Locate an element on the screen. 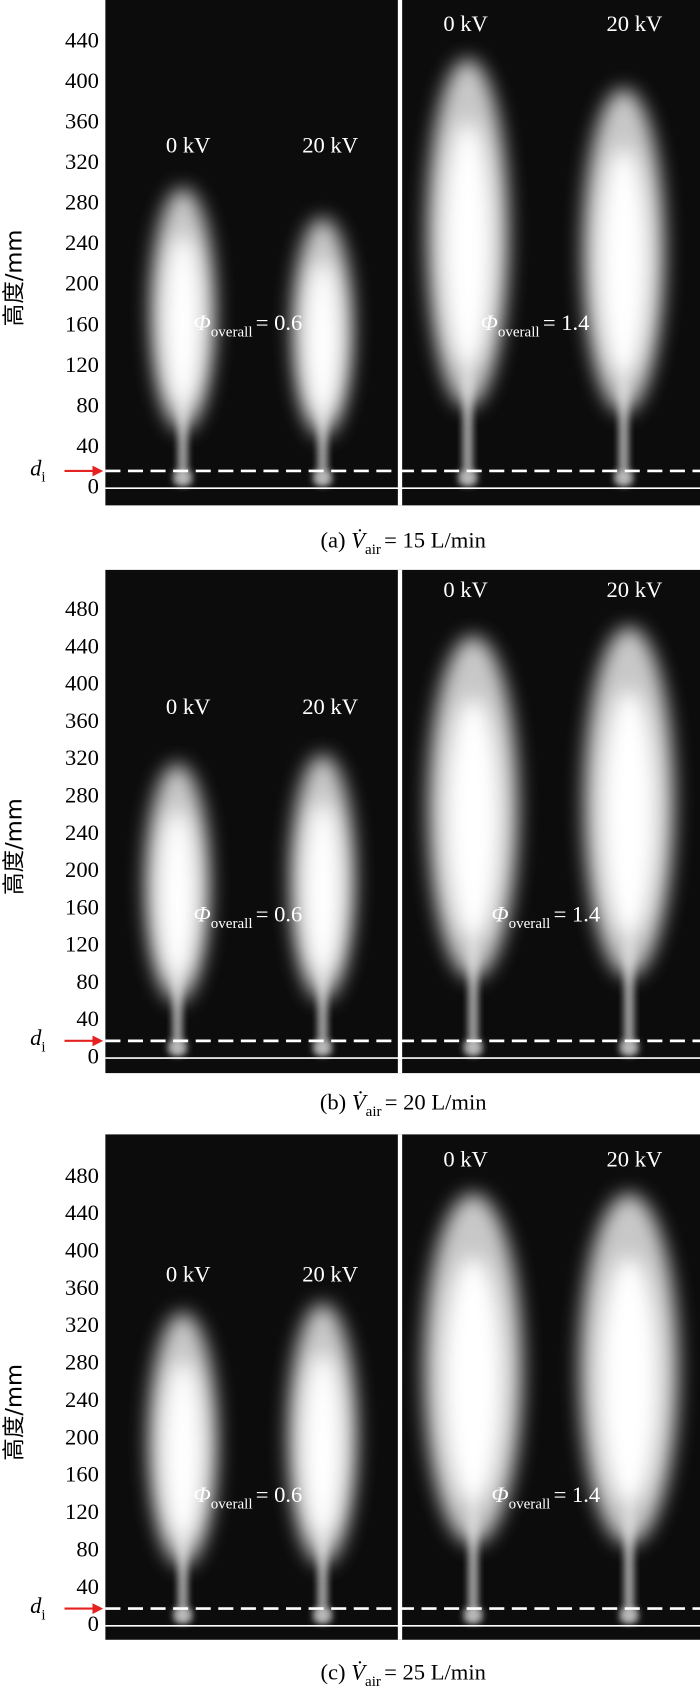  label-part: (a) is located at coordinates (336, 539).